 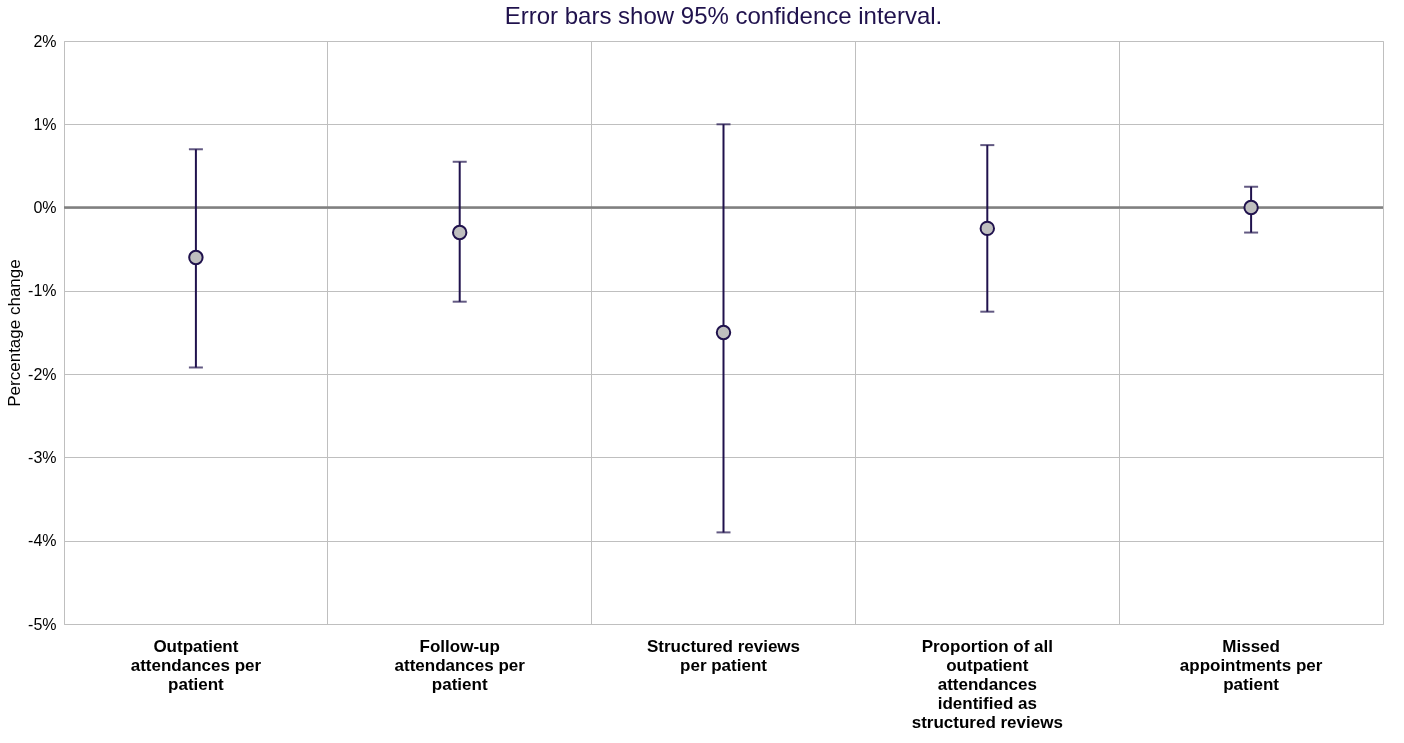 I want to click on y-tick-label: 1%, so click(x=45, y=124).